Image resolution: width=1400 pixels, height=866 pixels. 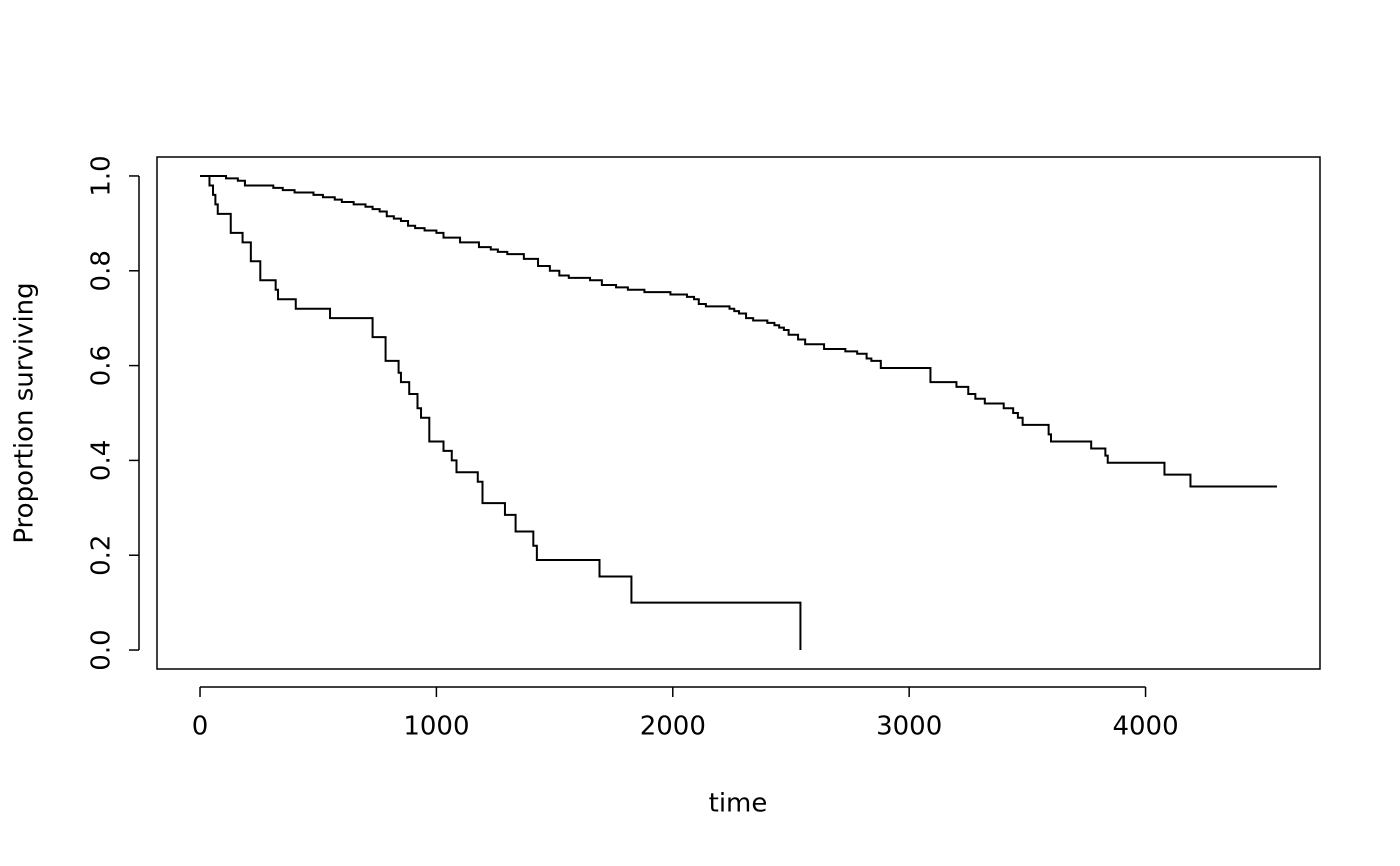 I want to click on x-tick-label: 2000, so click(x=673, y=727).